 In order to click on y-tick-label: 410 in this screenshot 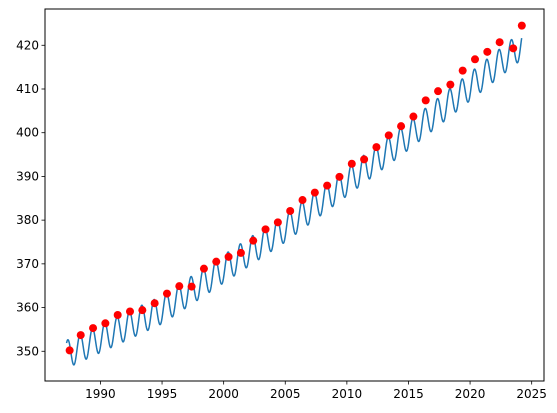, I will do `click(27, 89)`.